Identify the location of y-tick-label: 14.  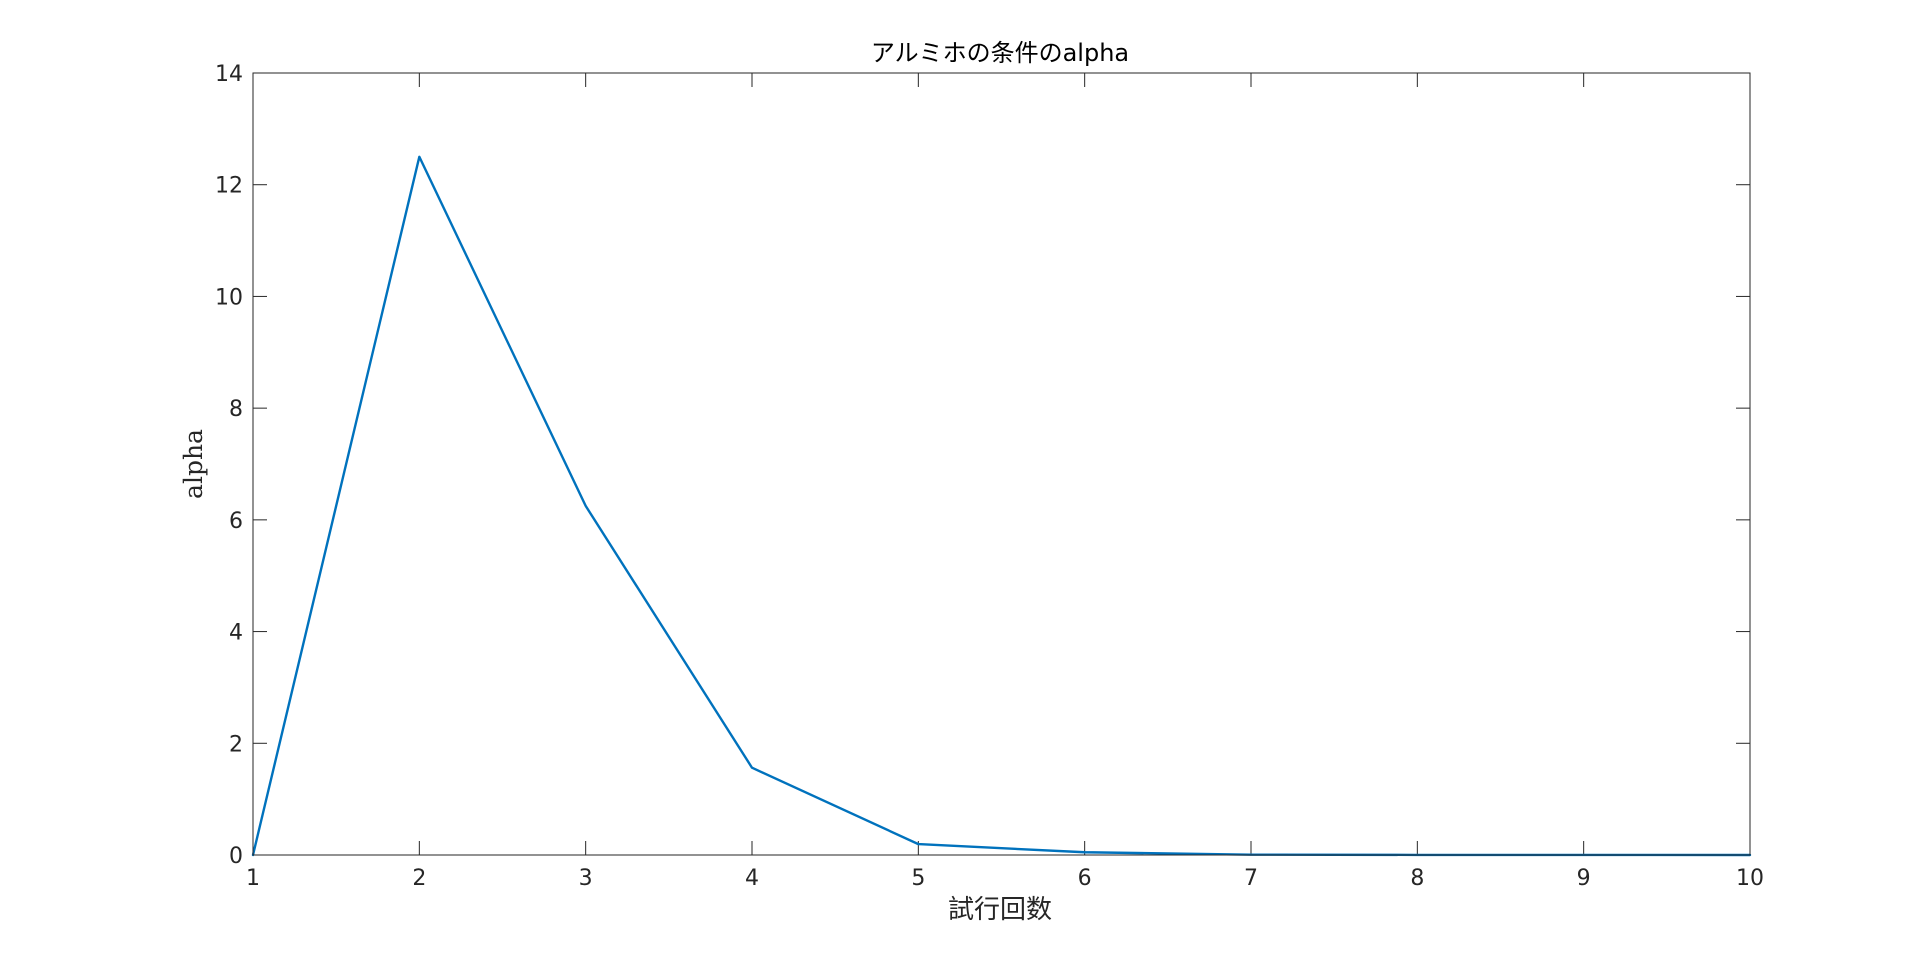
(229, 74).